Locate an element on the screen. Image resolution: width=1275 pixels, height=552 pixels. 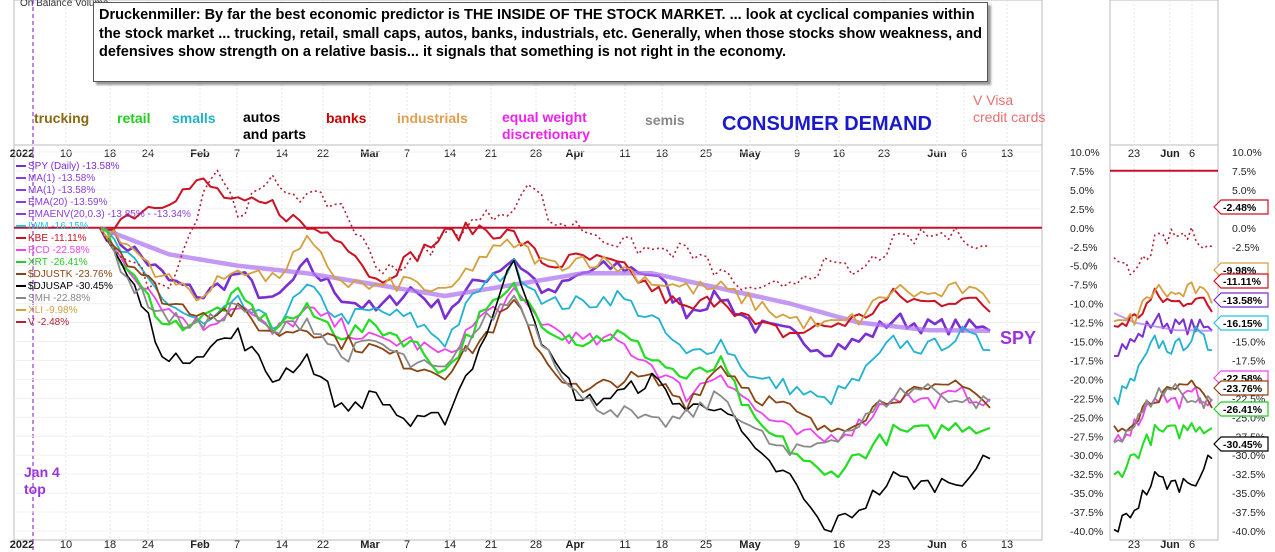
x-tick-label-bottom: 6 is located at coordinates (964, 545).